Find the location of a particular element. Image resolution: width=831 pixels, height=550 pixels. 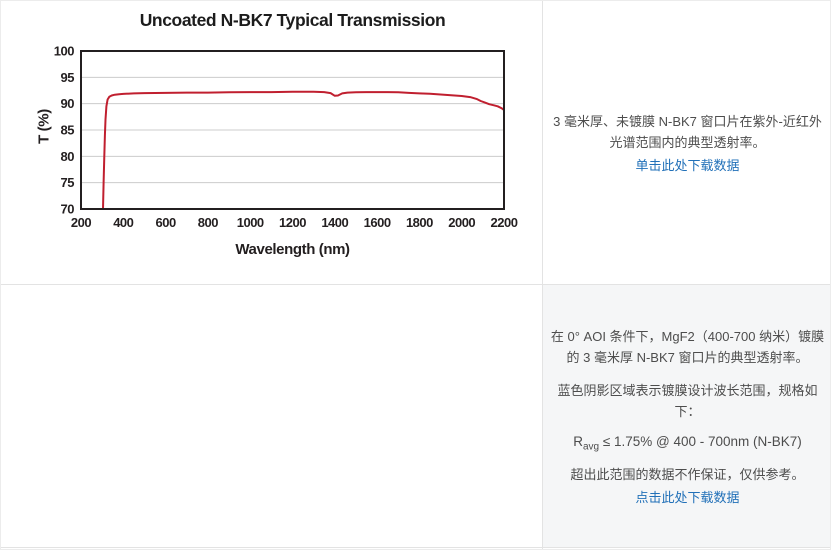

column-divider is located at coordinates (542, 275).